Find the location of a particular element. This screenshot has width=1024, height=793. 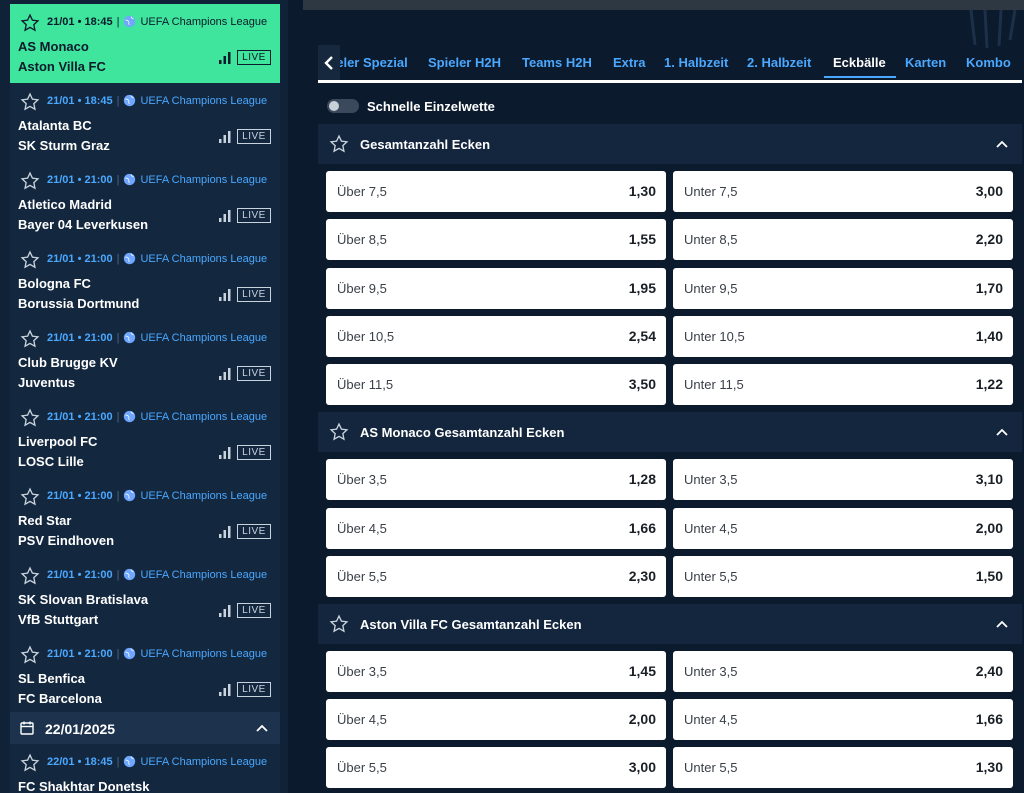

tab-1-halbzeit: 1. Halbzeit is located at coordinates (696, 62).